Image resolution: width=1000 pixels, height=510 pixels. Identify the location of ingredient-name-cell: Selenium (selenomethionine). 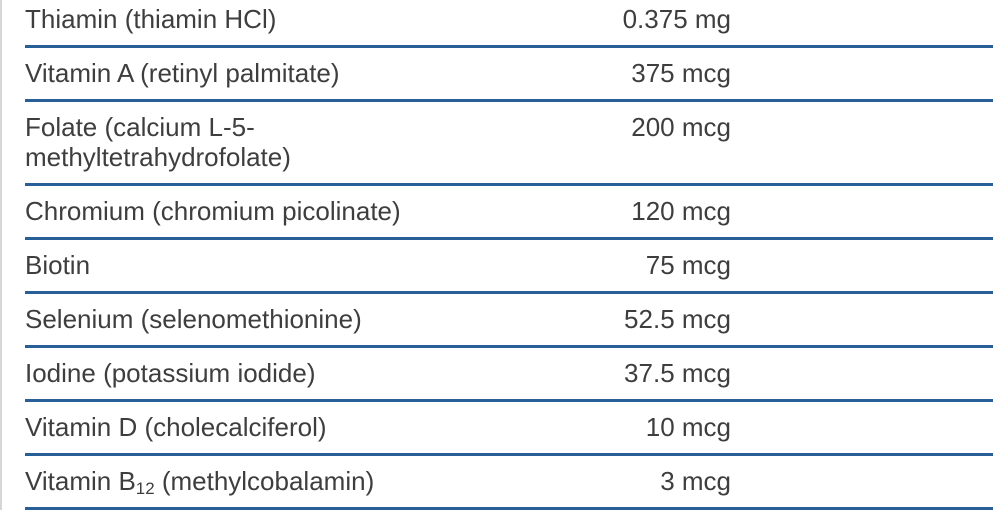
(245, 320).